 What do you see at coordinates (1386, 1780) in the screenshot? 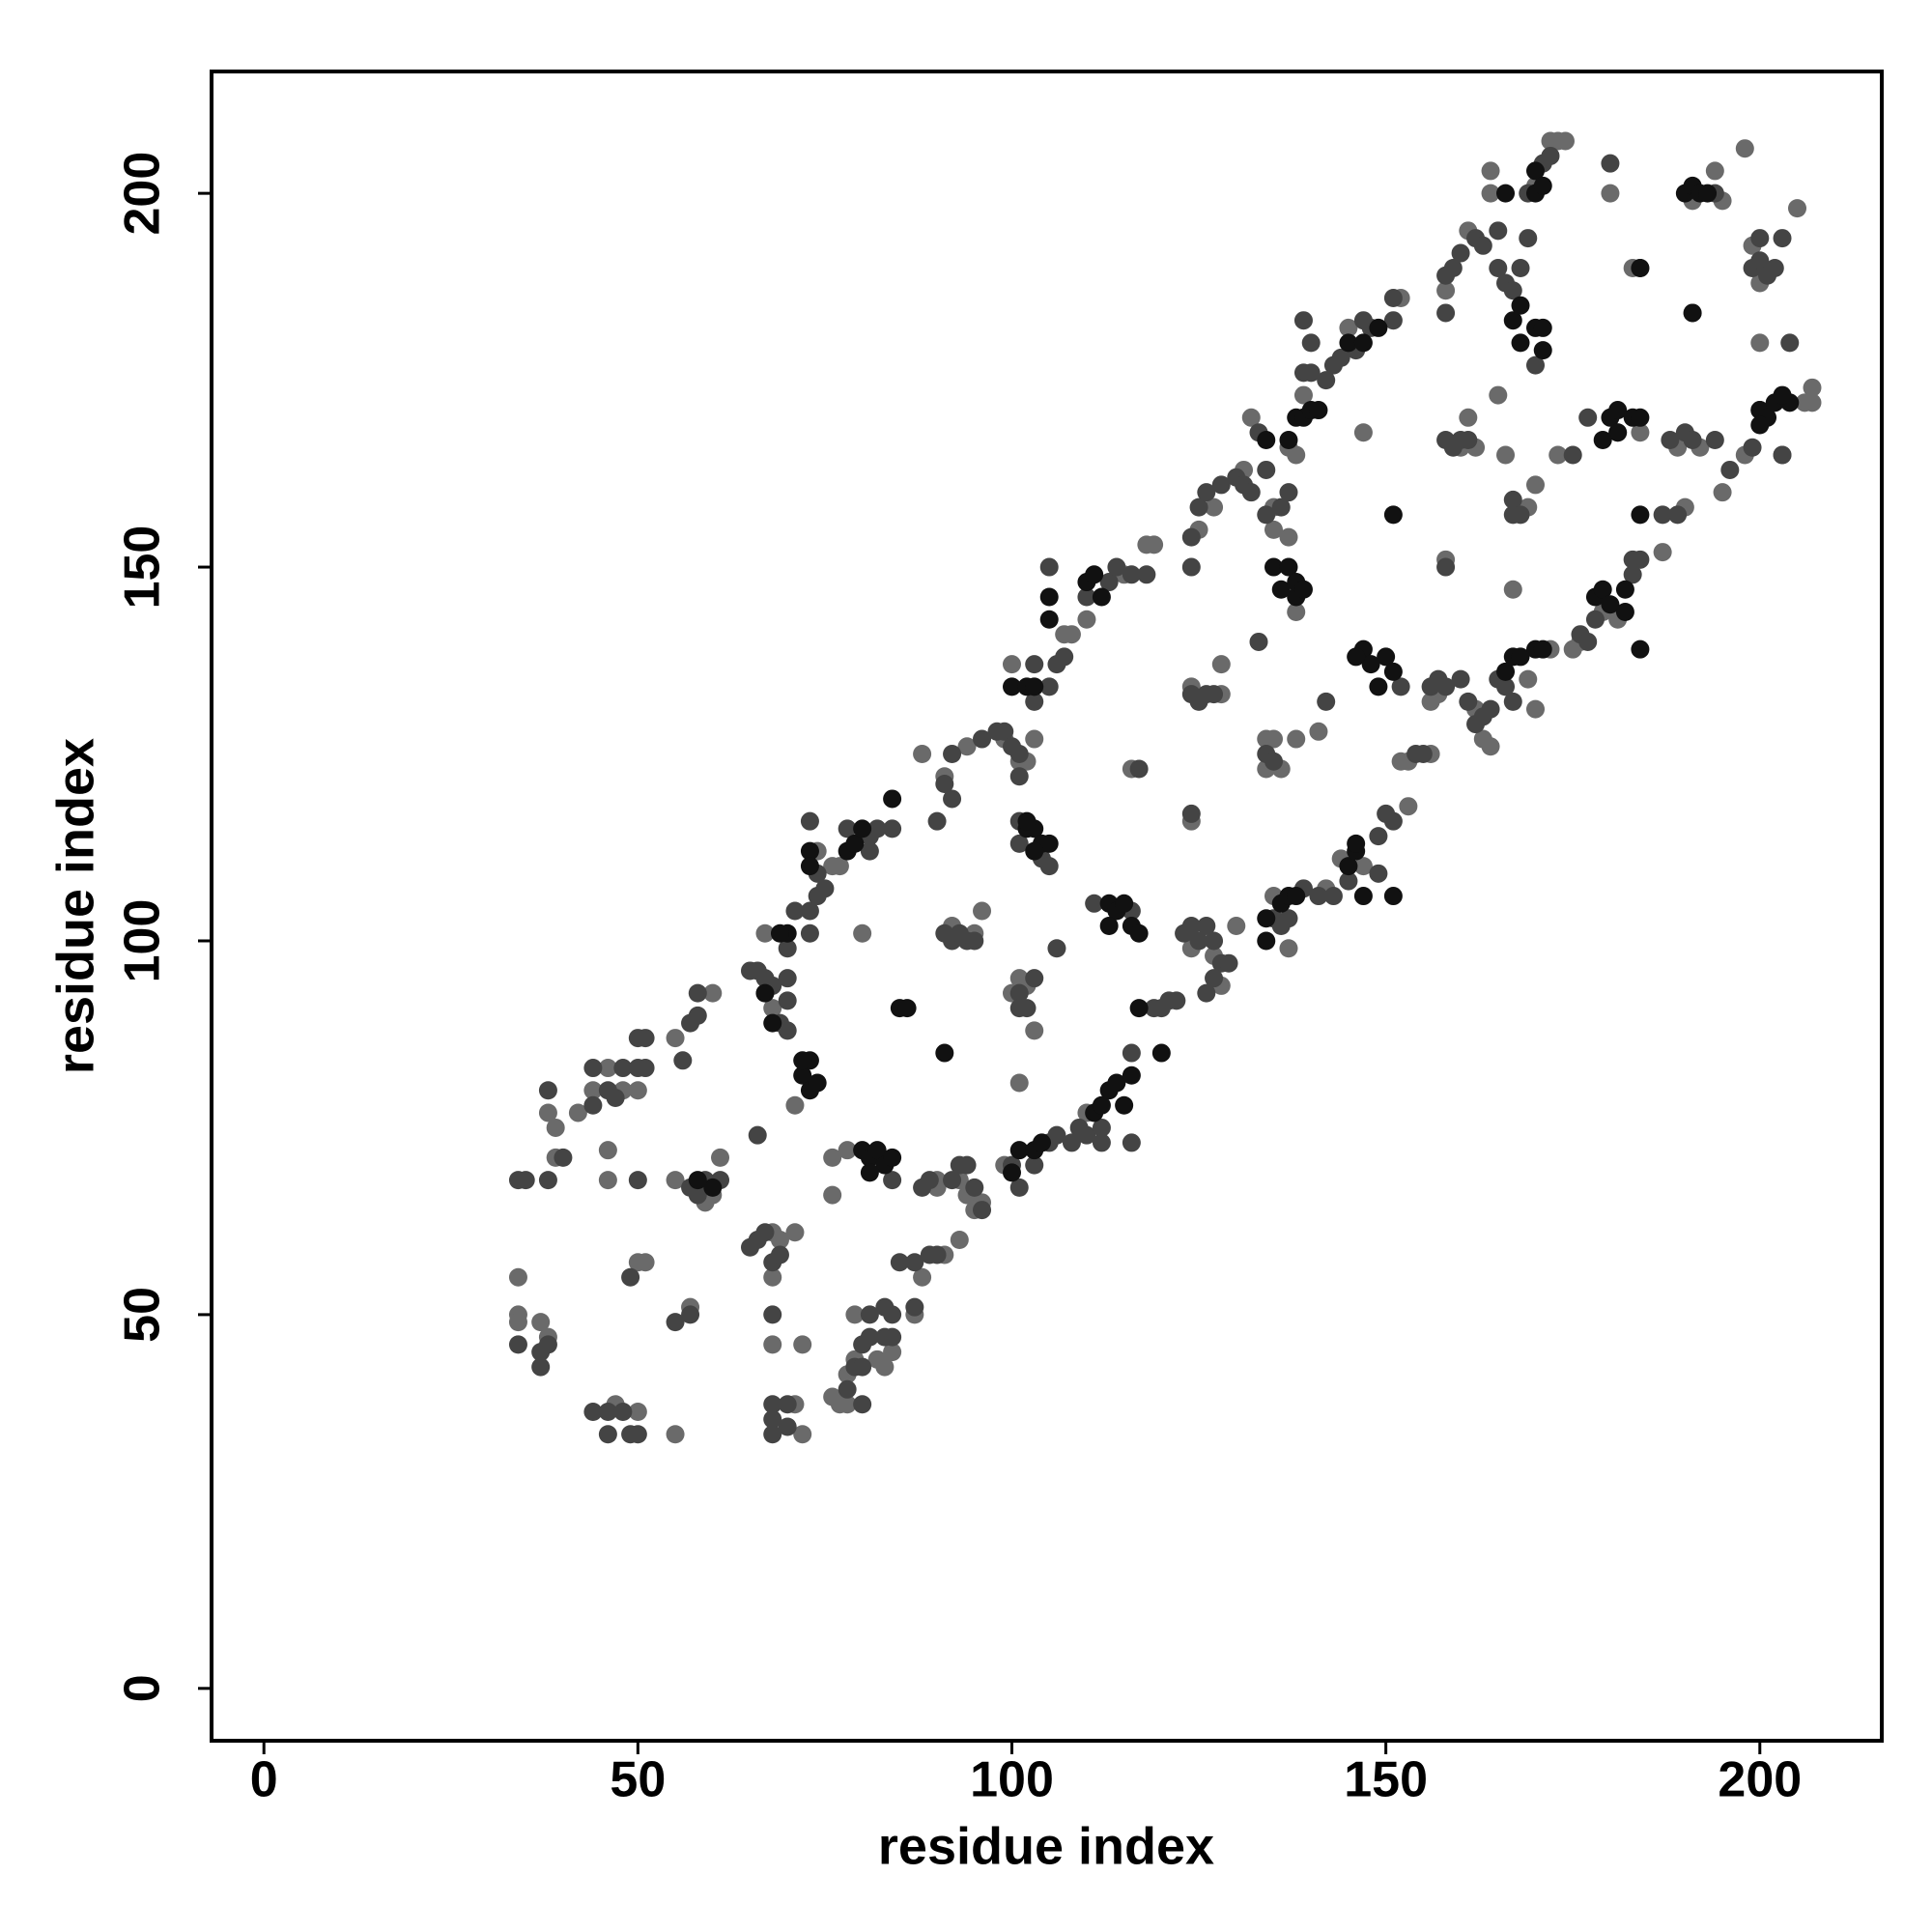
I see `x-tick-label: 150` at bounding box center [1386, 1780].